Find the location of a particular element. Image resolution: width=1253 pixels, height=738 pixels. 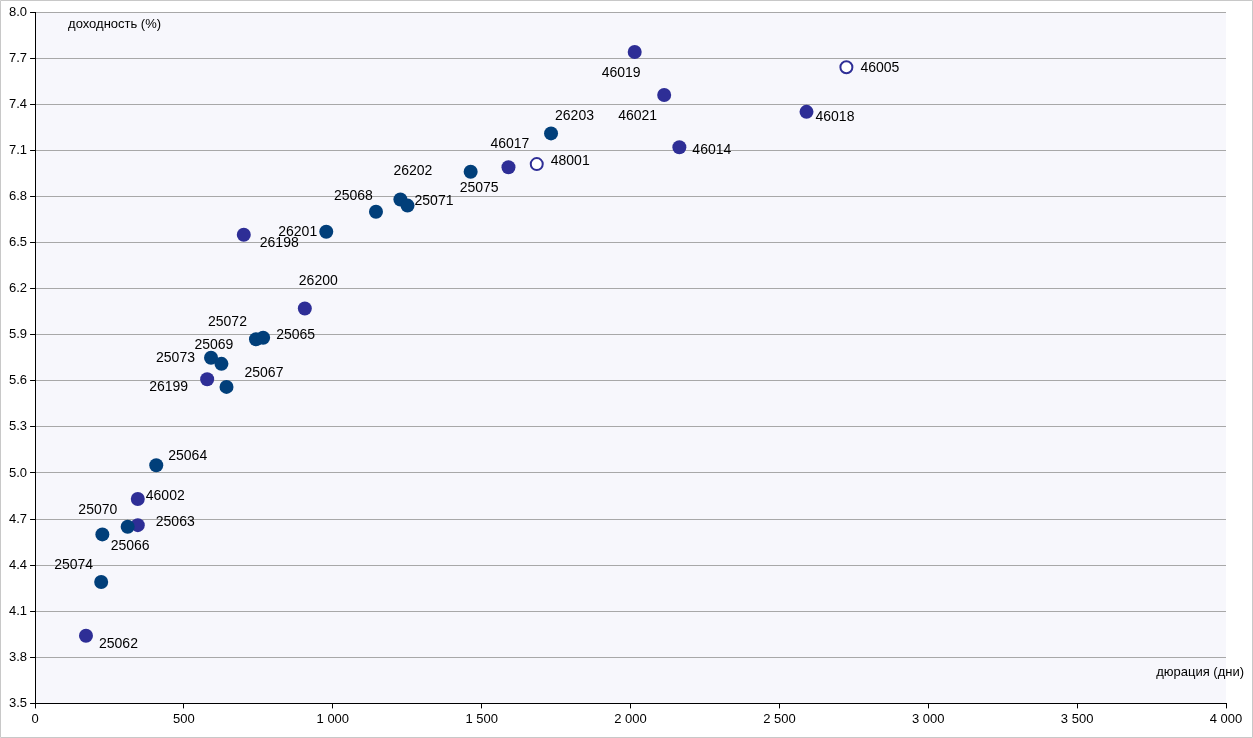

y-tick-label: 8.0 is located at coordinates (18, 11).